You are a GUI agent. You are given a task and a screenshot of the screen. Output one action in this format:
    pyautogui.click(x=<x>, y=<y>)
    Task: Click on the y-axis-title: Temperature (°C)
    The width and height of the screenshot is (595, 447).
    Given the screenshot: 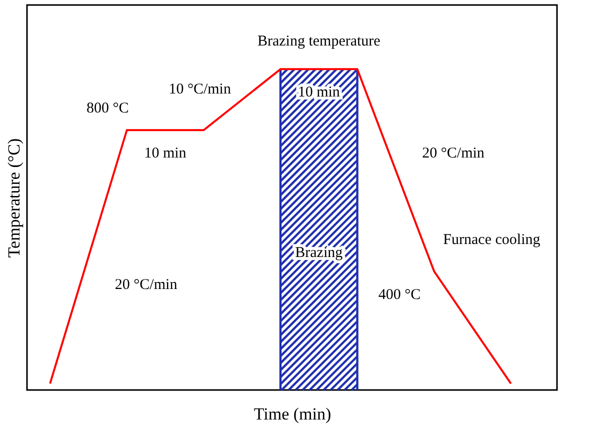 What is the action you would take?
    pyautogui.click(x=14, y=198)
    